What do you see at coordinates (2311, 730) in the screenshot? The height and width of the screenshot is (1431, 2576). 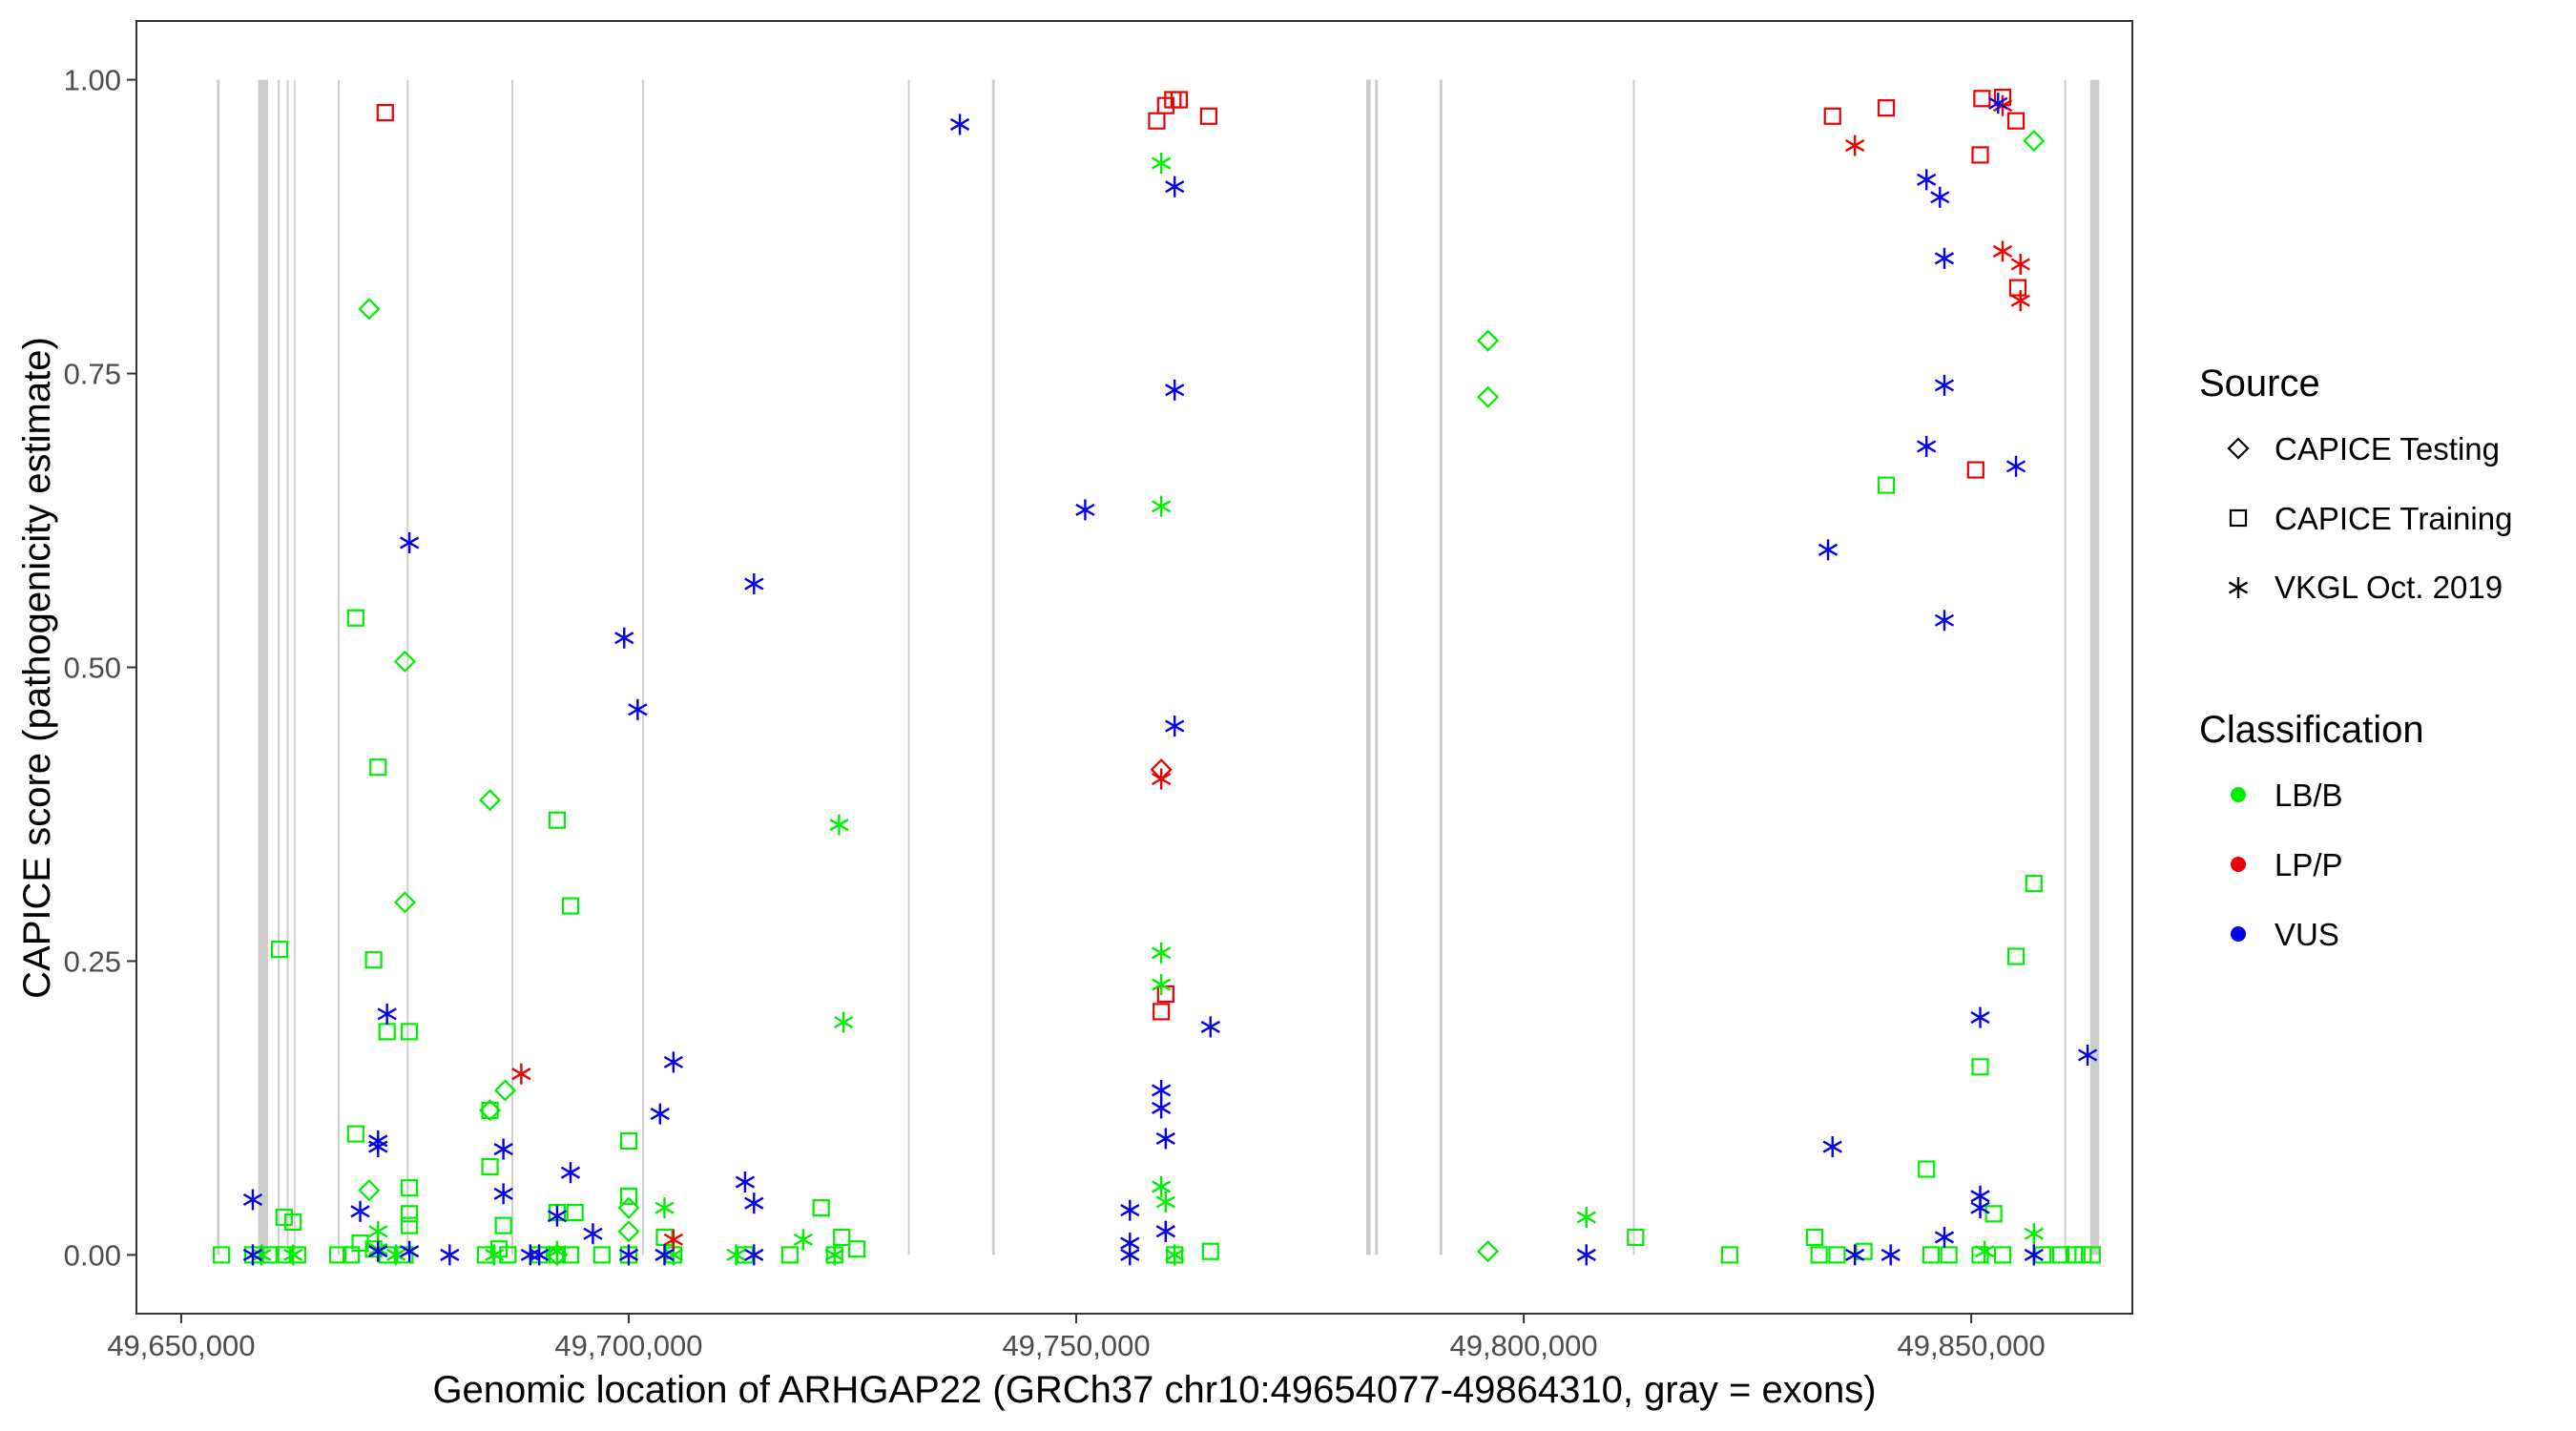 I see `legend-classification-title: Classification` at bounding box center [2311, 730].